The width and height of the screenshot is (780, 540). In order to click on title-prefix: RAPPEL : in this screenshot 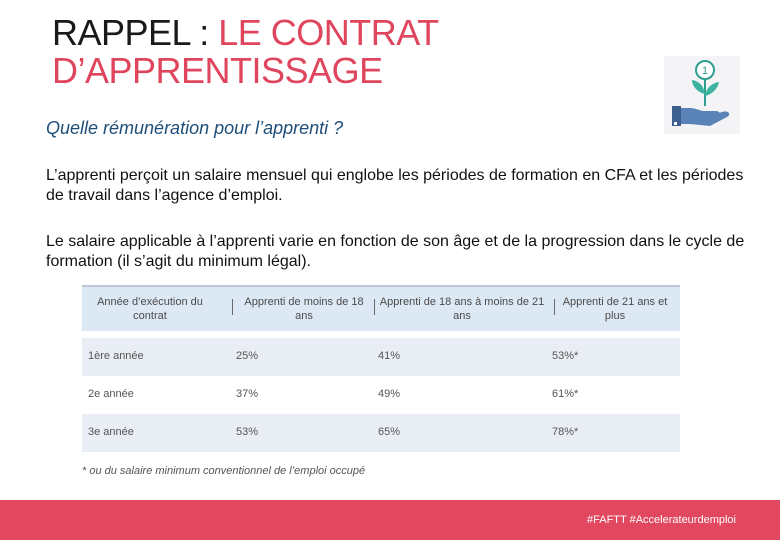, I will do `click(135, 32)`.